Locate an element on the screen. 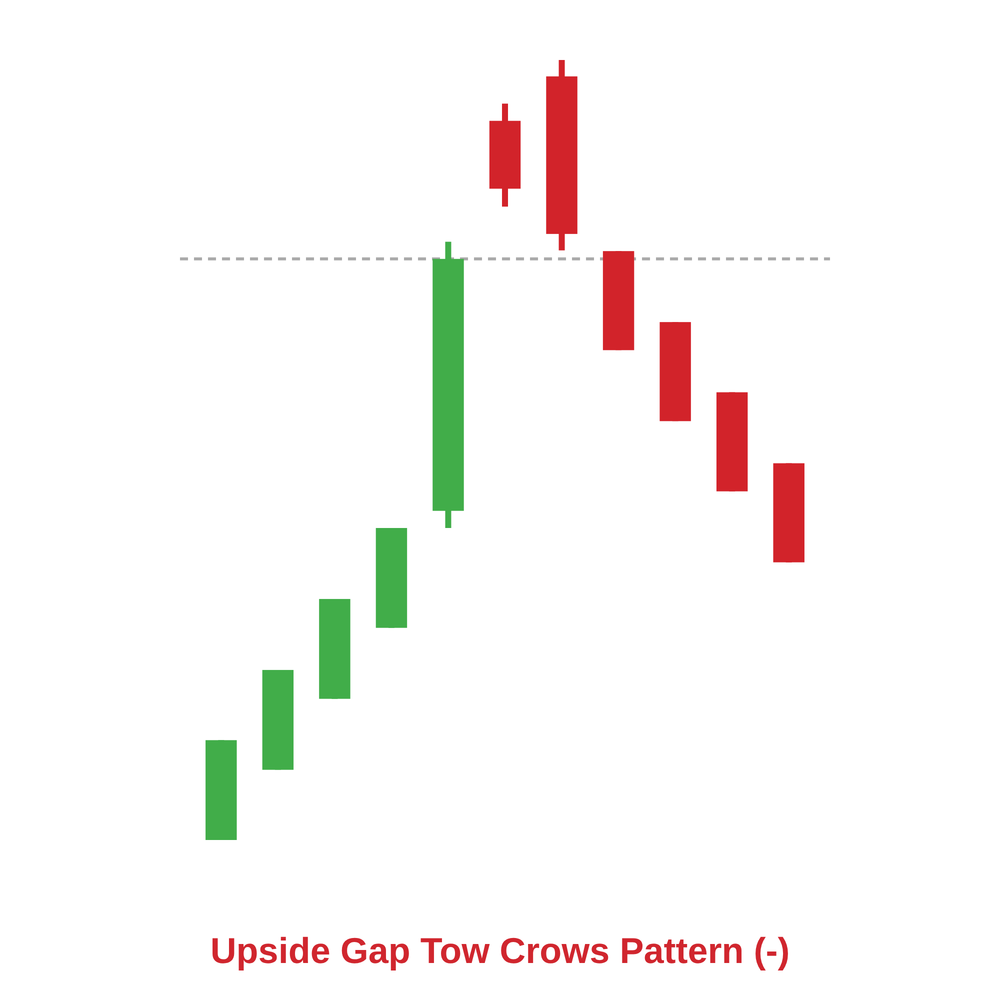 This screenshot has width=1000, height=1000. text: Upside Gap Tow Crows Pattern (-) is located at coordinates (500, 950).